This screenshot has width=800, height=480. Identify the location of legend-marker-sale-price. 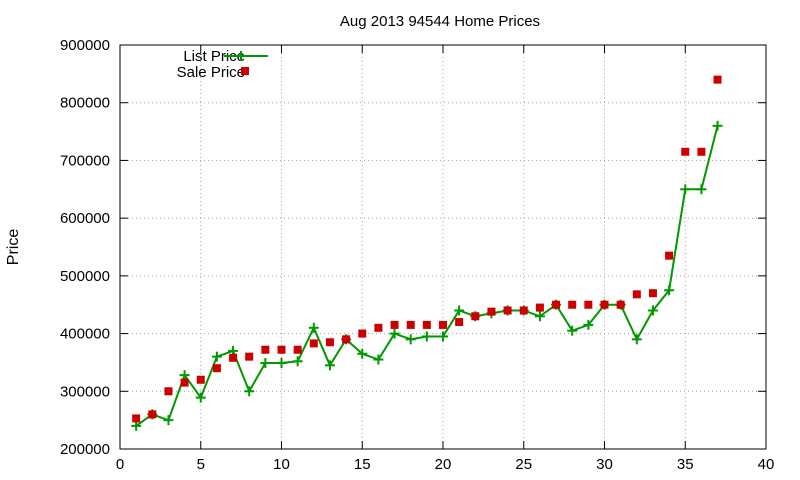
(245, 71).